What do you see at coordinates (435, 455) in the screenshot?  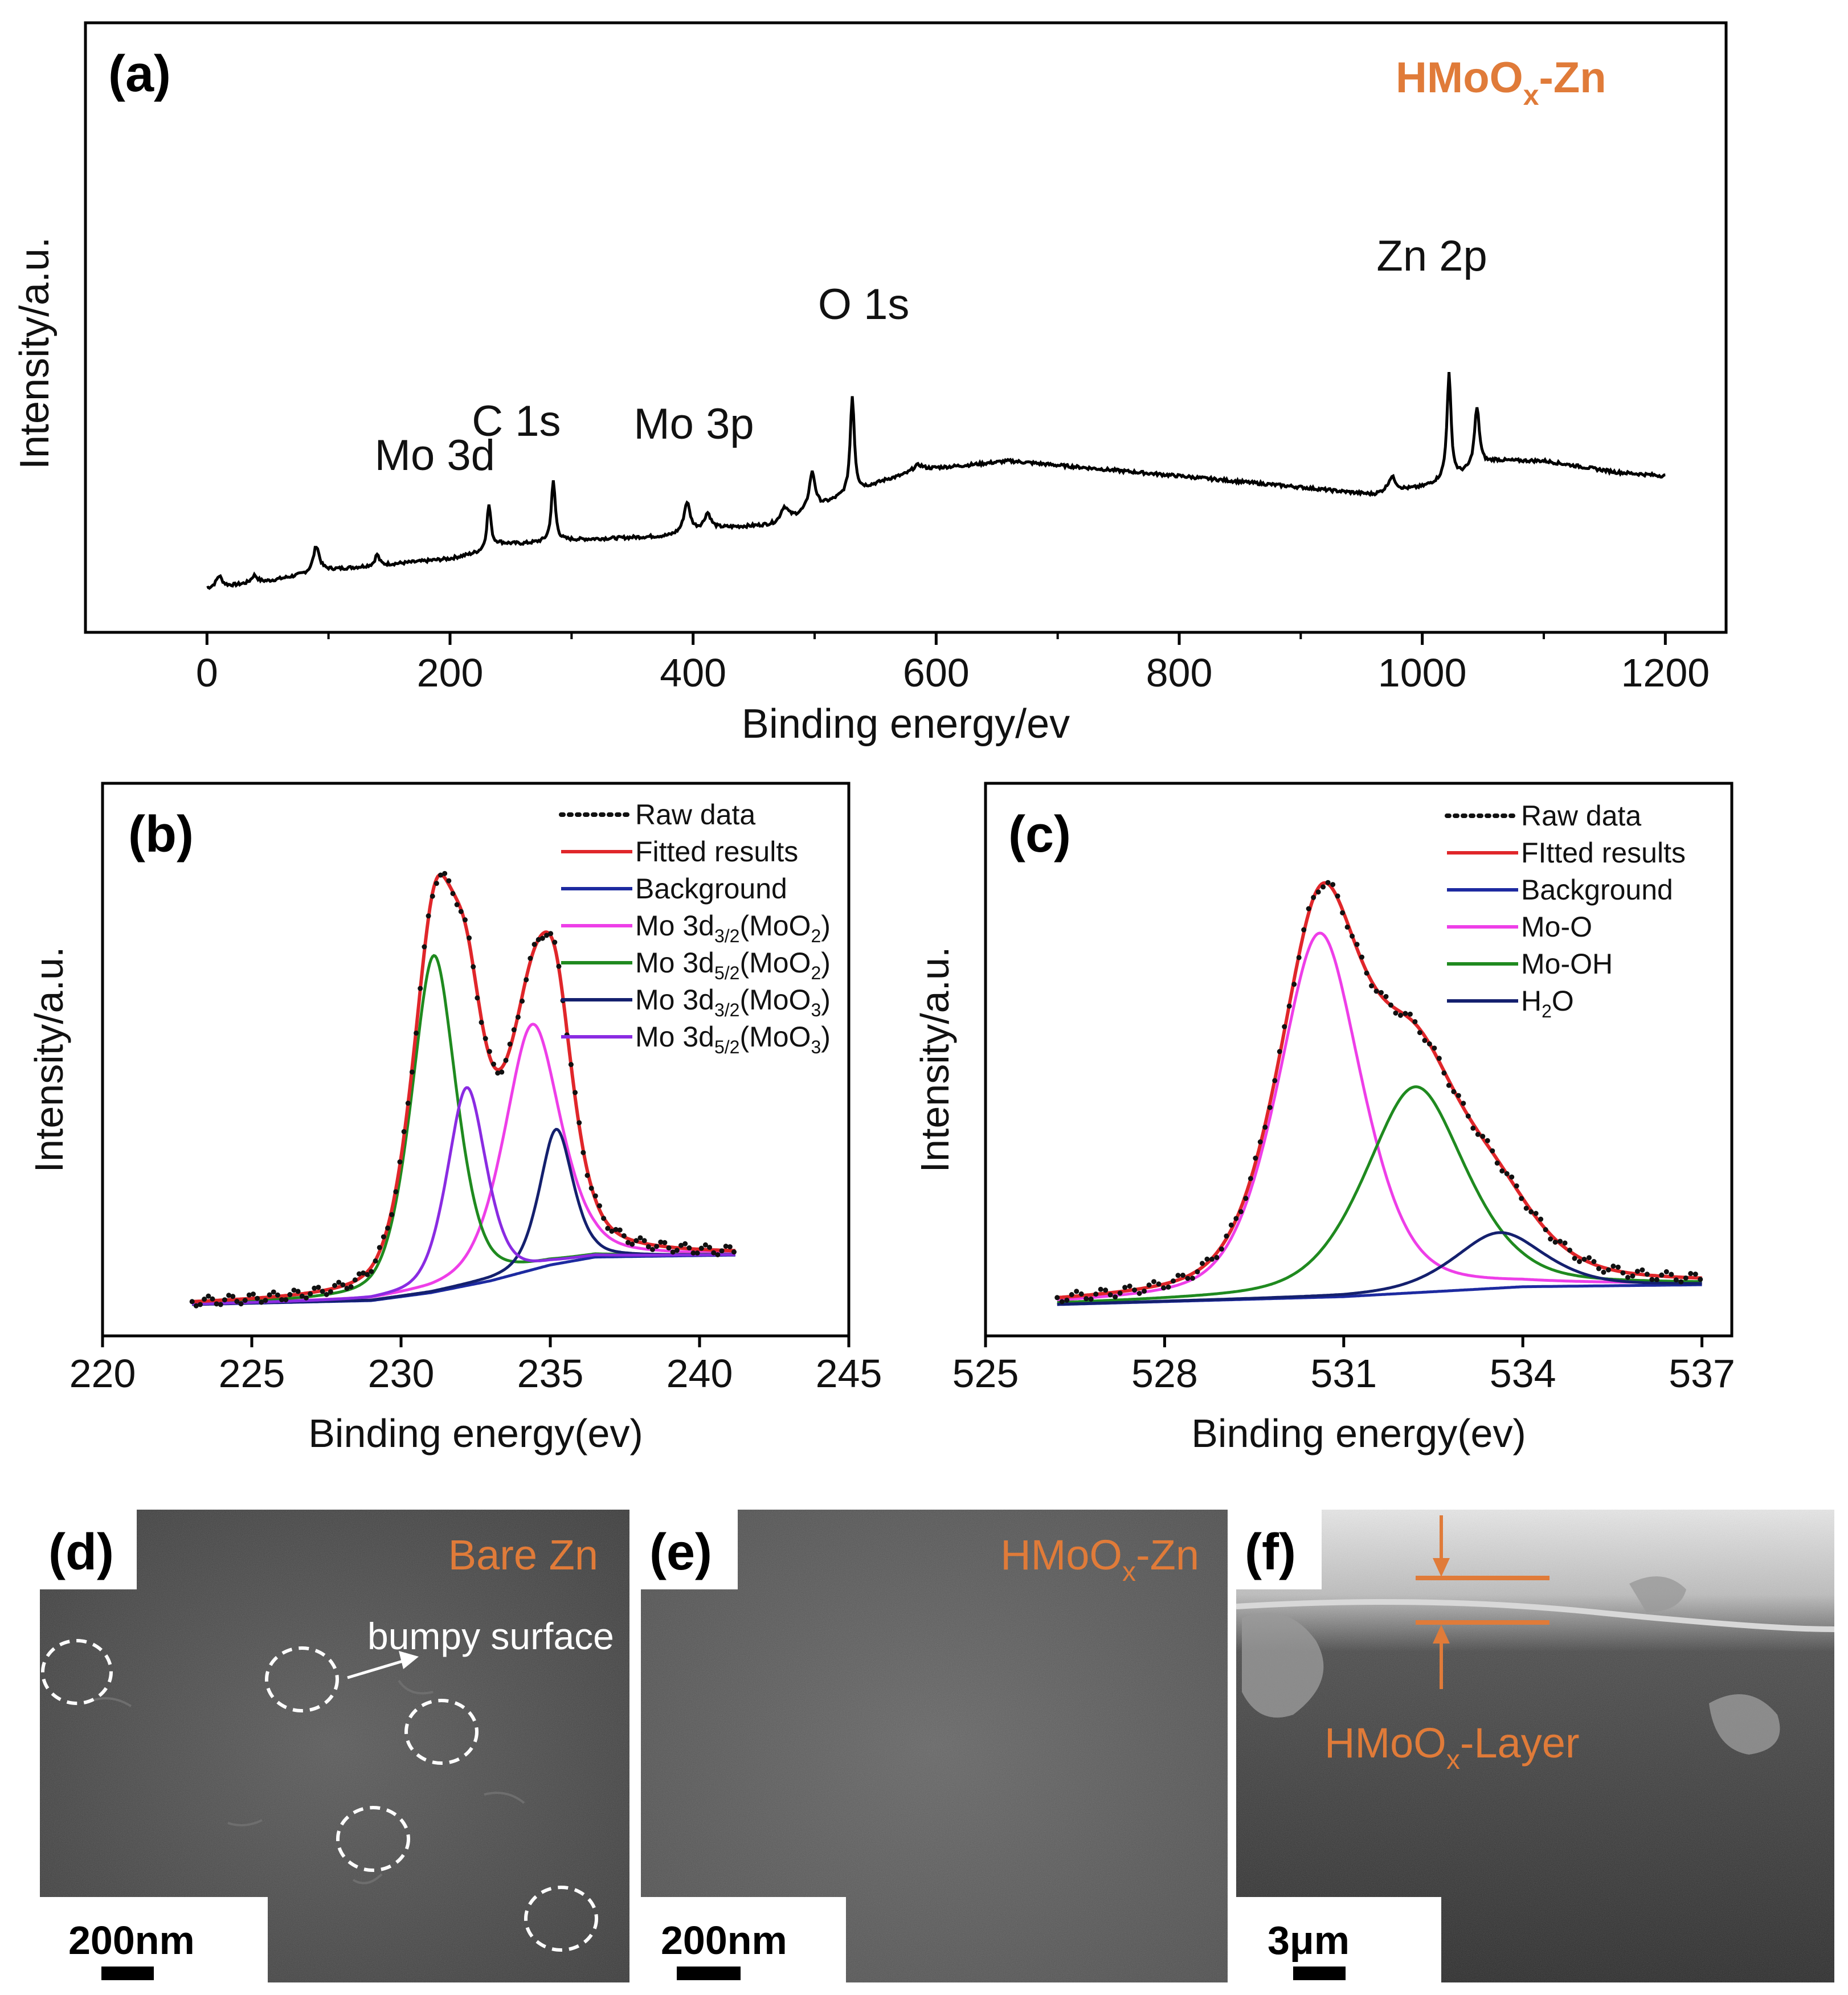 I see `peak-label: Mo 3d` at bounding box center [435, 455].